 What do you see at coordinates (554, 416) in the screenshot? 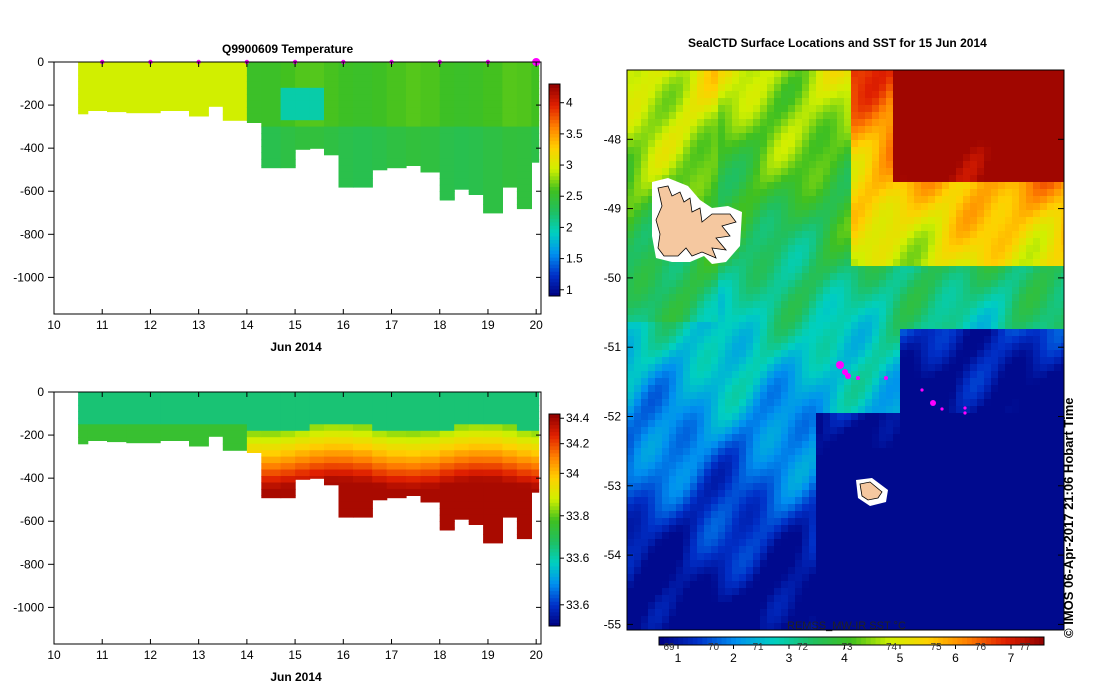
I see `colorbar-step` at bounding box center [554, 416].